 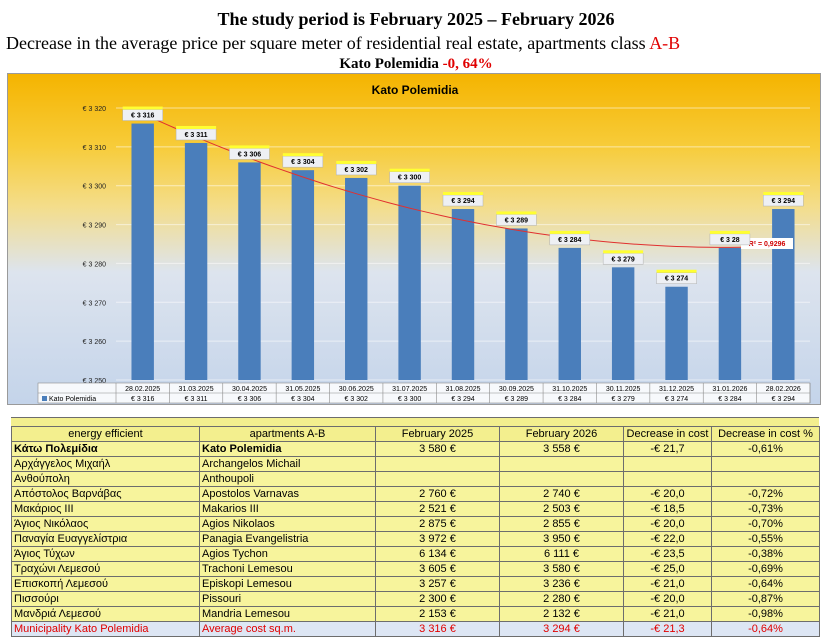 What do you see at coordinates (676, 279) in the screenshot?
I see `data-label: € 3 274` at bounding box center [676, 279].